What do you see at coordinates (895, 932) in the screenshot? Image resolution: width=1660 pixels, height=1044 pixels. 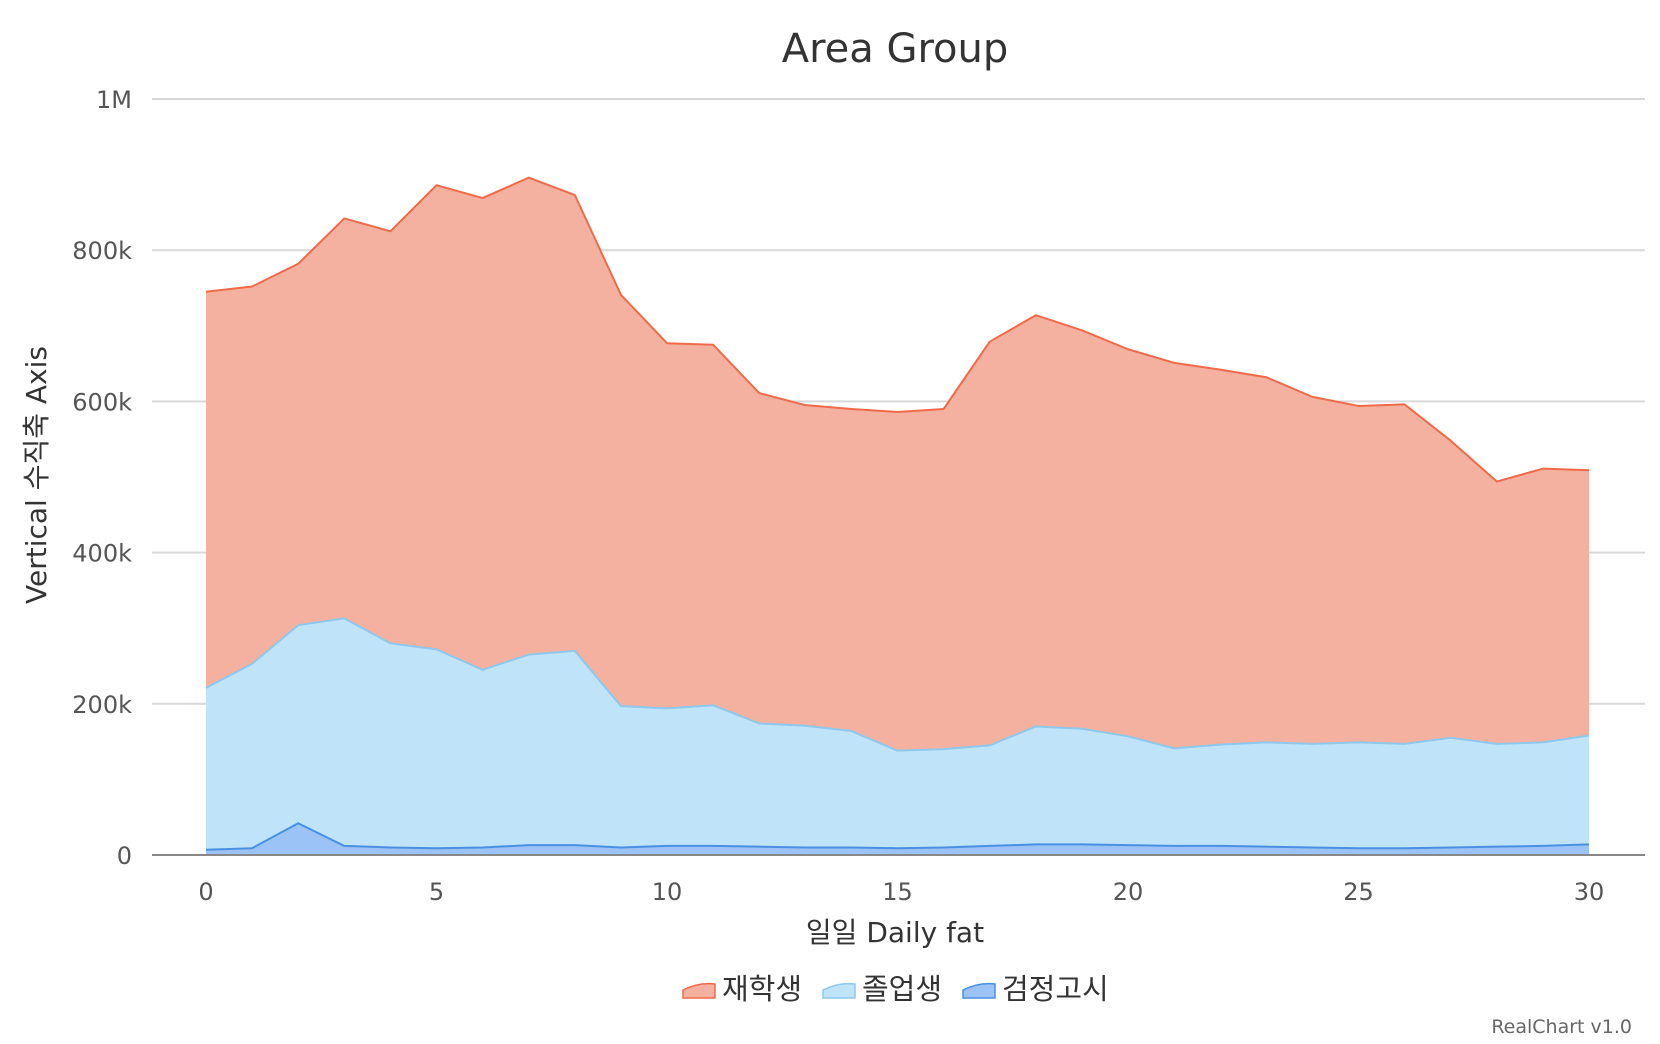 I see `x-axis-title: 일일 Daily fat` at bounding box center [895, 932].